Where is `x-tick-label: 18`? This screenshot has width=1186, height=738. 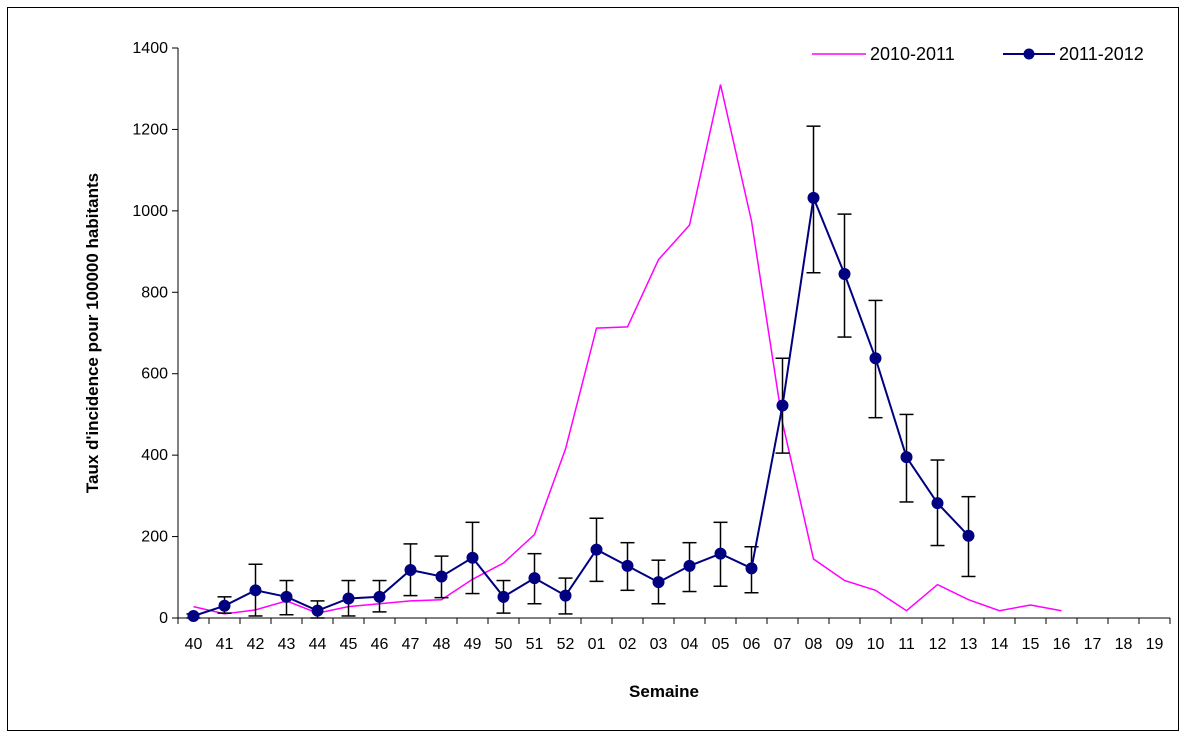
x-tick-label: 18 is located at coordinates (1124, 644).